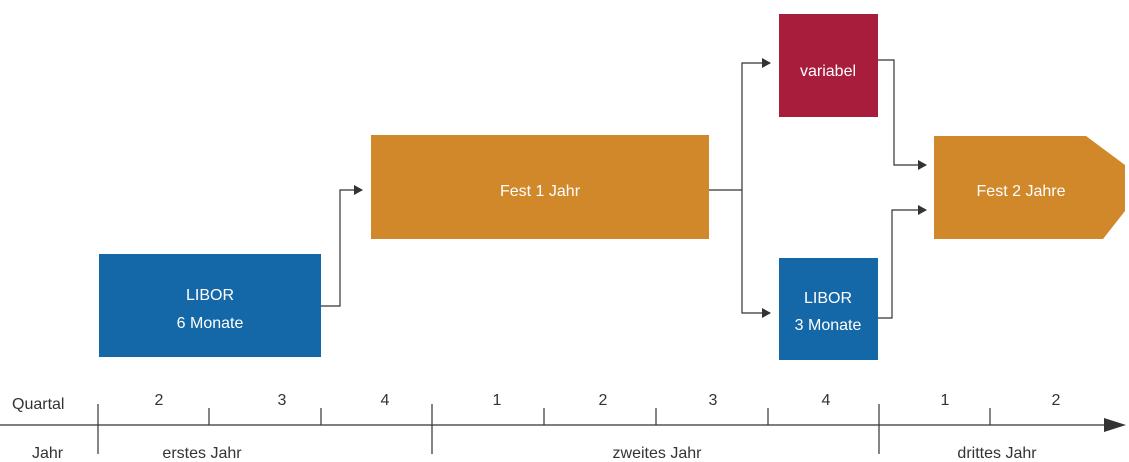 This screenshot has height=462, width=1129. I want to click on connector-libor6-to-fest1, so click(342, 246).